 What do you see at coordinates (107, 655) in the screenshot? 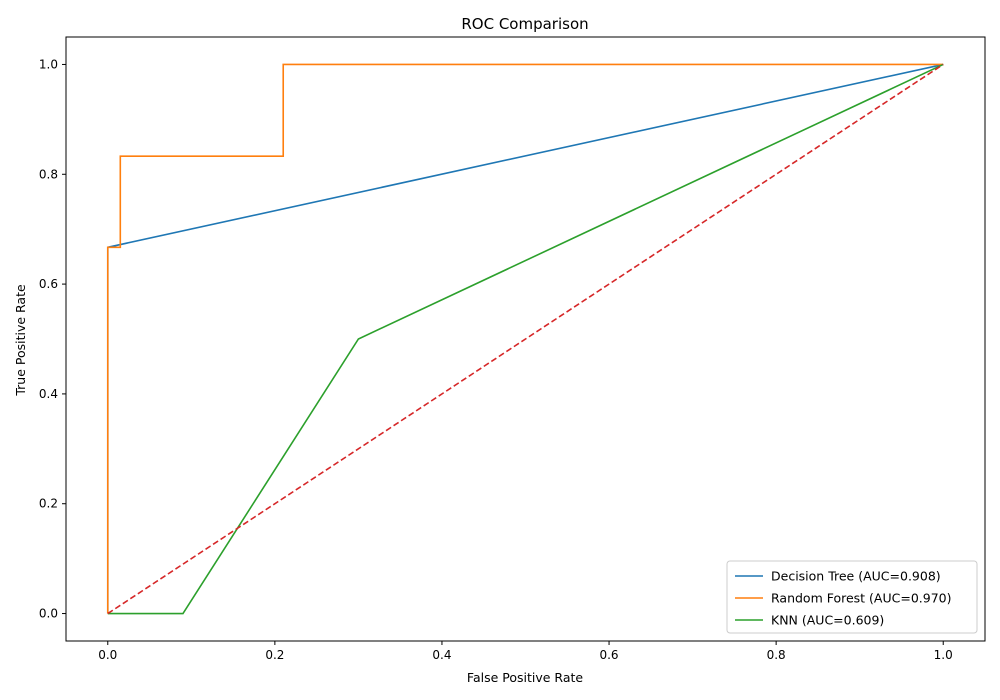
I see `x-tick-label: 0.0` at bounding box center [107, 655].